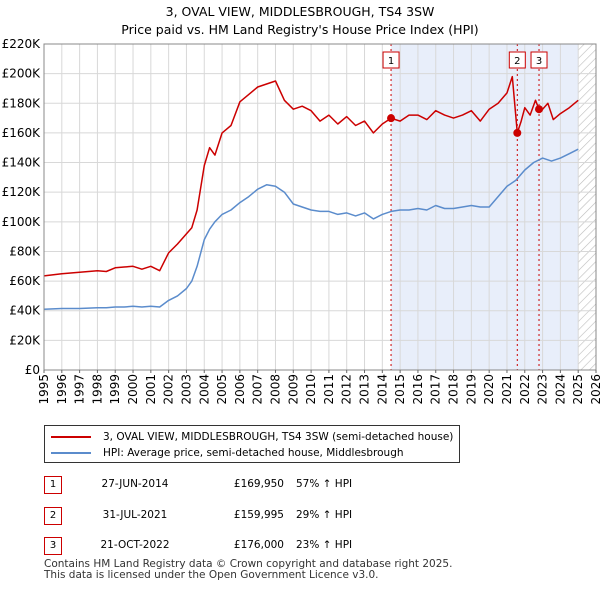  Describe the element at coordinates (300, 11) in the screenshot. I see `chart-title: 3, OVAL VIEW, MIDDLESBROUGH, TS4 3SW` at that location.